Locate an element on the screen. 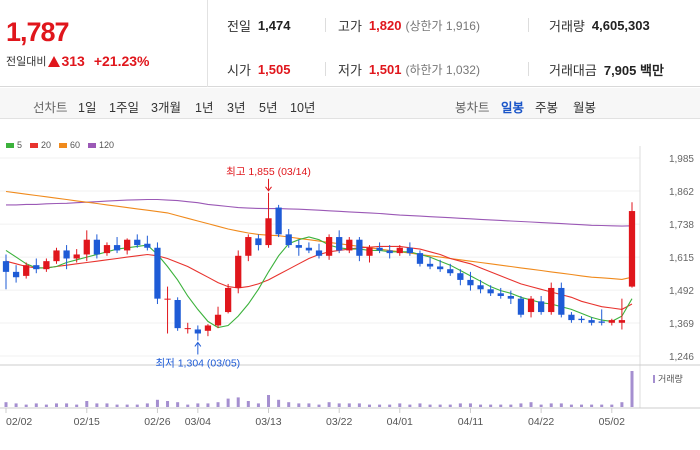 The image size is (700, 450). min-price-label: 최저 1,304 (03/05) is located at coordinates (197, 363).